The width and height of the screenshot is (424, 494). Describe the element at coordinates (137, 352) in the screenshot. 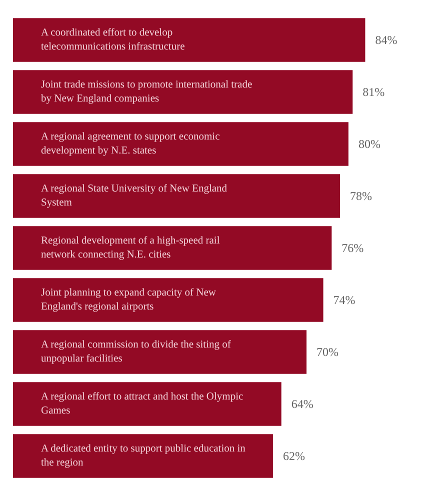

I see `y-tick-label: A regional commission to divide the siting of unpopular facilities` at that location.